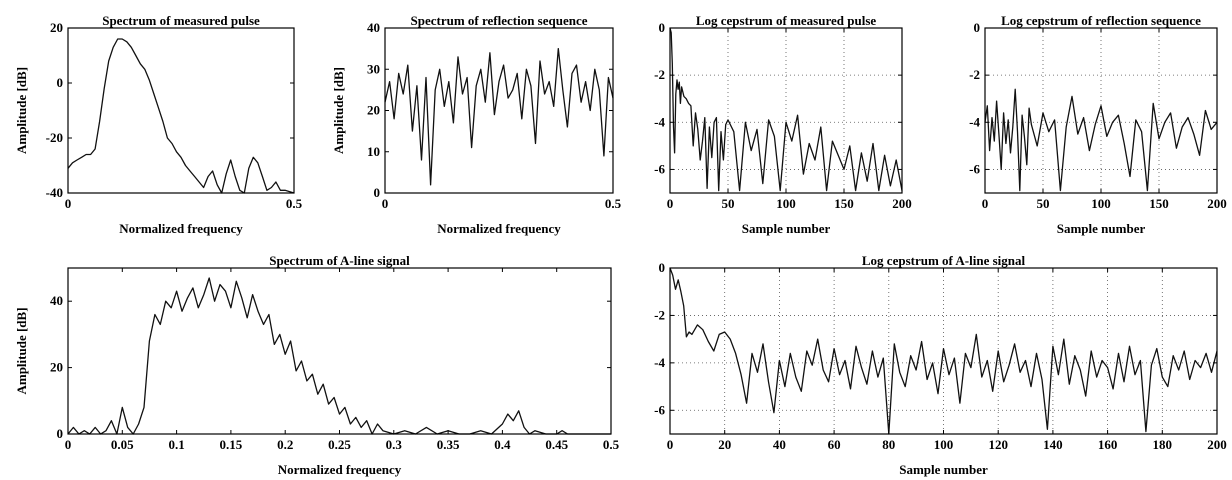 The image size is (1232, 480). I want to click on x-tick-label: 140, so click(1053, 444).